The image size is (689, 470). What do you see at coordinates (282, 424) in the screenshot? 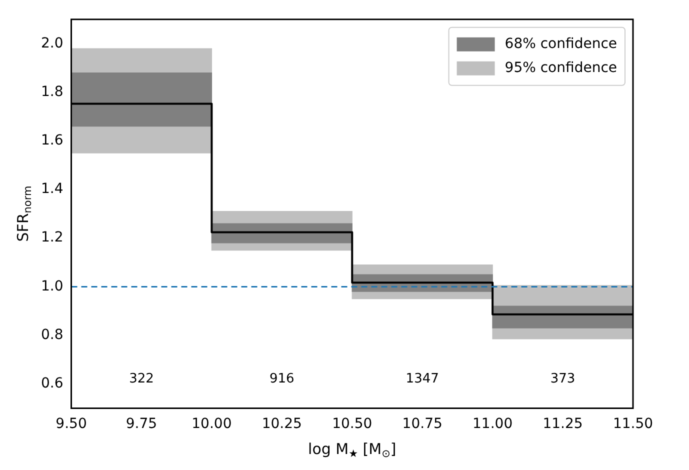
I see `x-tick-label: 10.25` at bounding box center [282, 424].